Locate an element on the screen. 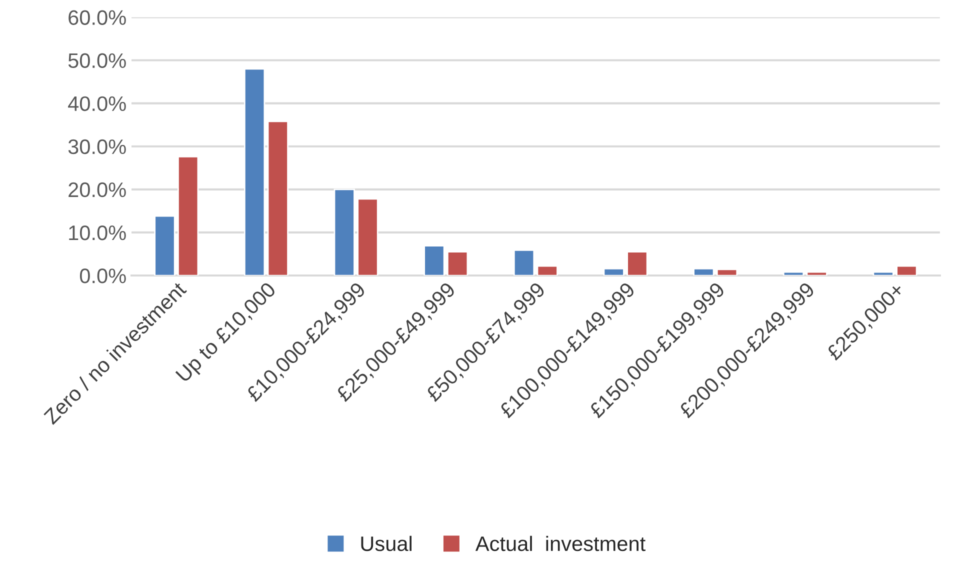  y-tick-label: 60.0% is located at coordinates (97, 17).